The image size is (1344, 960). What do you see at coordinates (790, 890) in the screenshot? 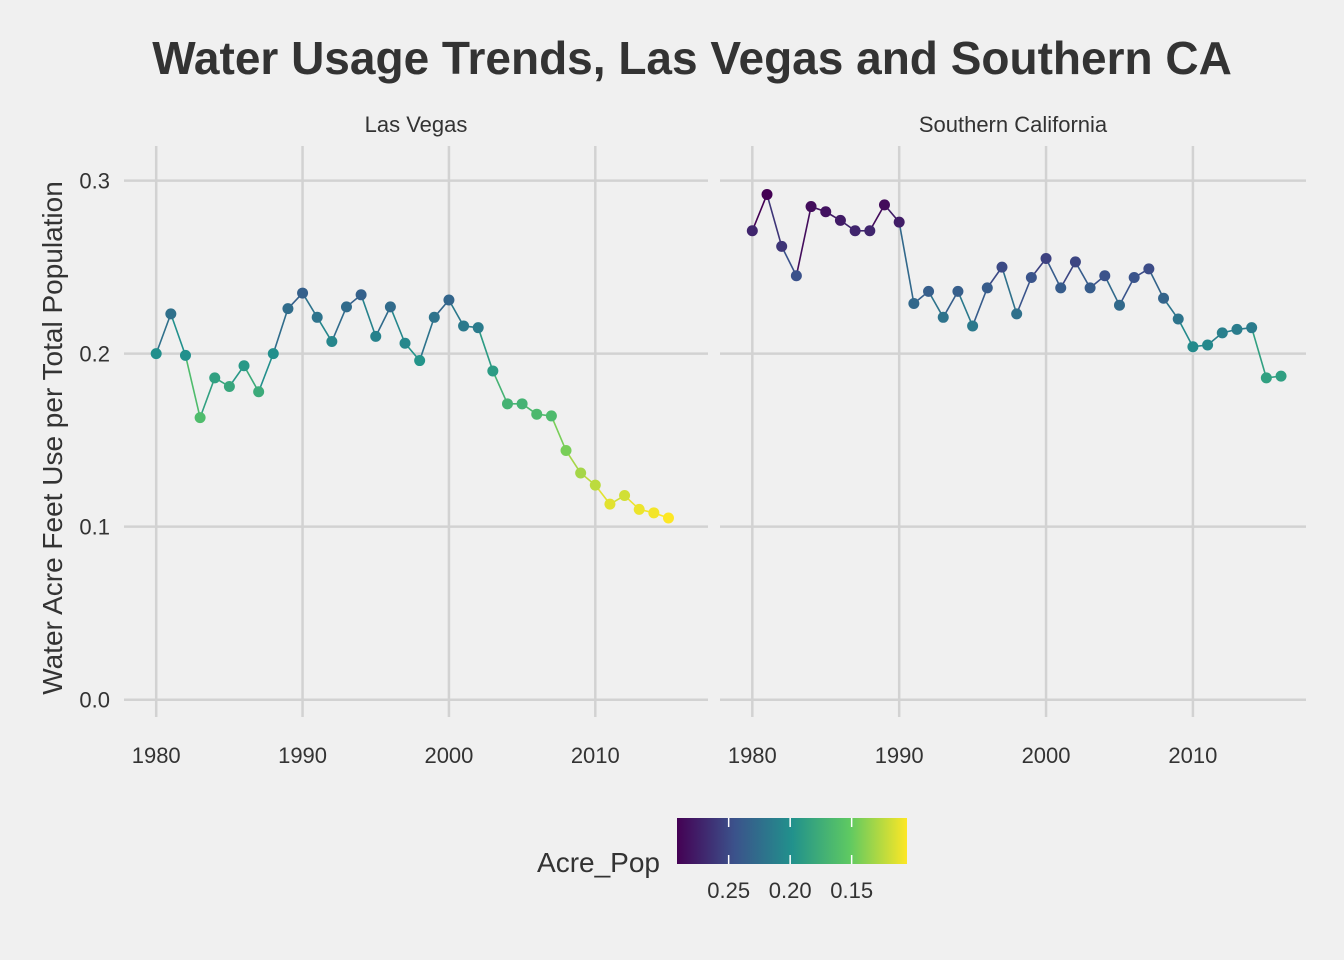
I see `colorbar-tick-label: 0.20` at bounding box center [790, 890].